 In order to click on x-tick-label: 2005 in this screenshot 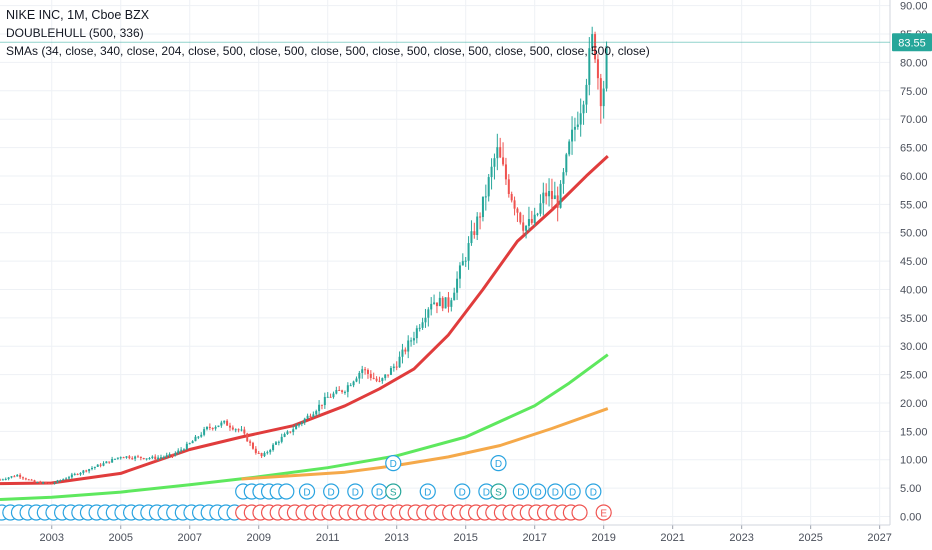, I will do `click(120, 538)`.